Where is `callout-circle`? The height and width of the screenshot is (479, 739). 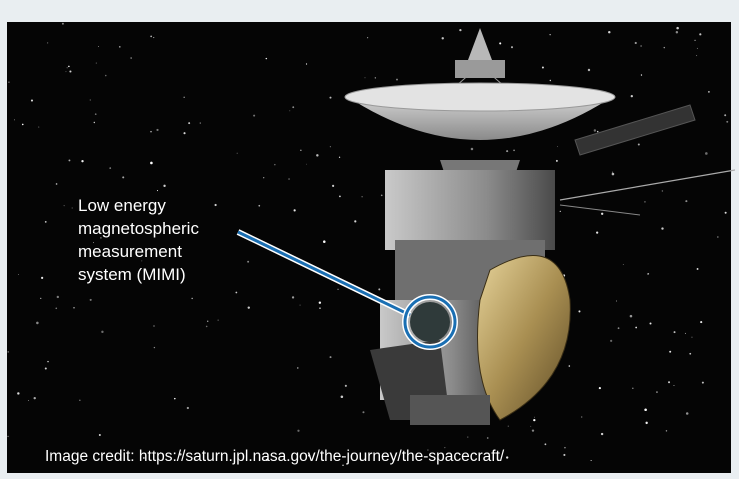
callout-circle is located at coordinates (430, 322).